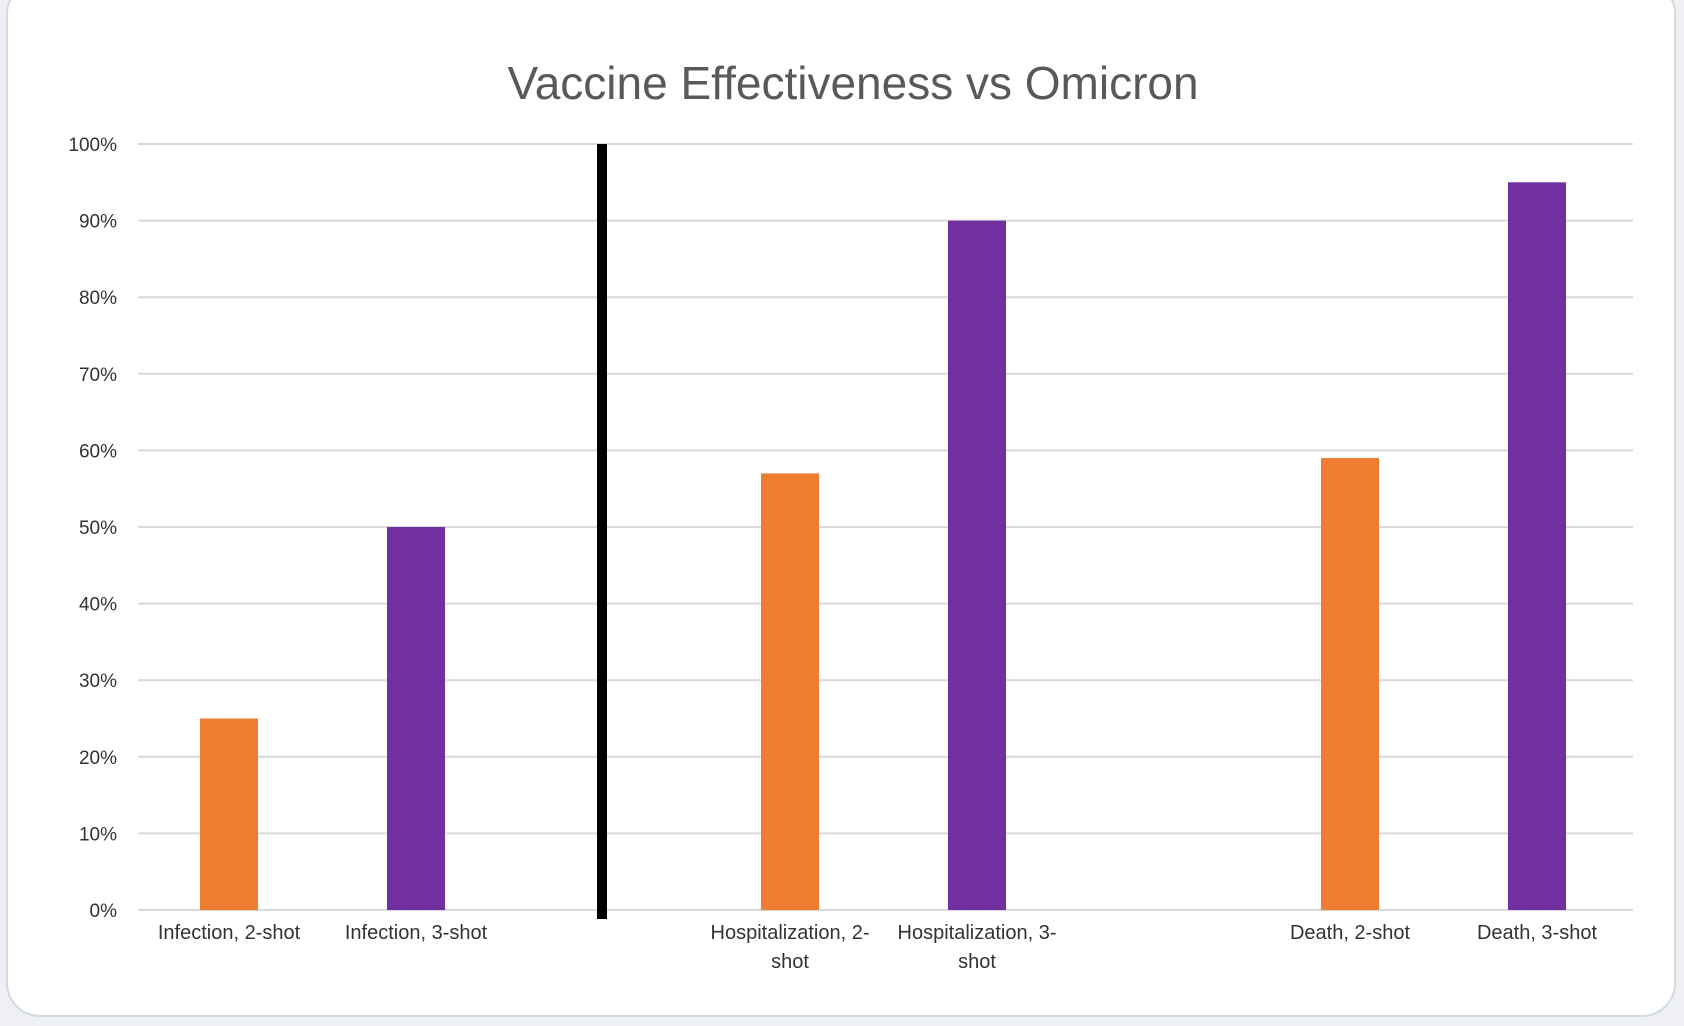 This screenshot has width=1684, height=1026. I want to click on x-tick-label: Hospitalization, 2-shot, so click(790, 947).